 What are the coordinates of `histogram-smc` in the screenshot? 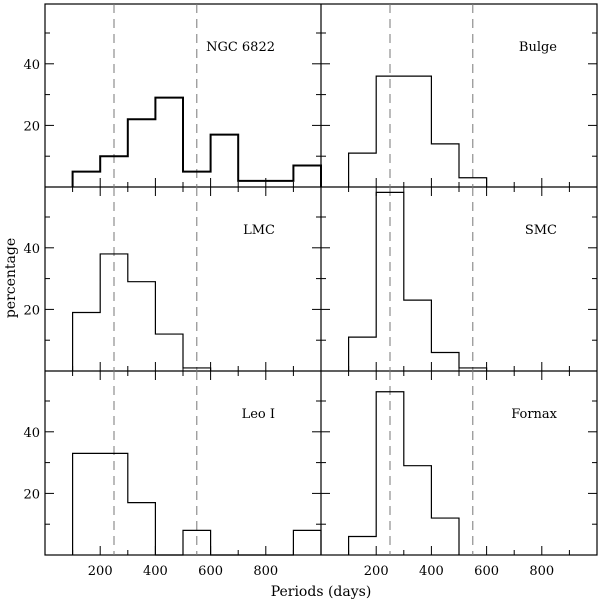 It's located at (418, 281).